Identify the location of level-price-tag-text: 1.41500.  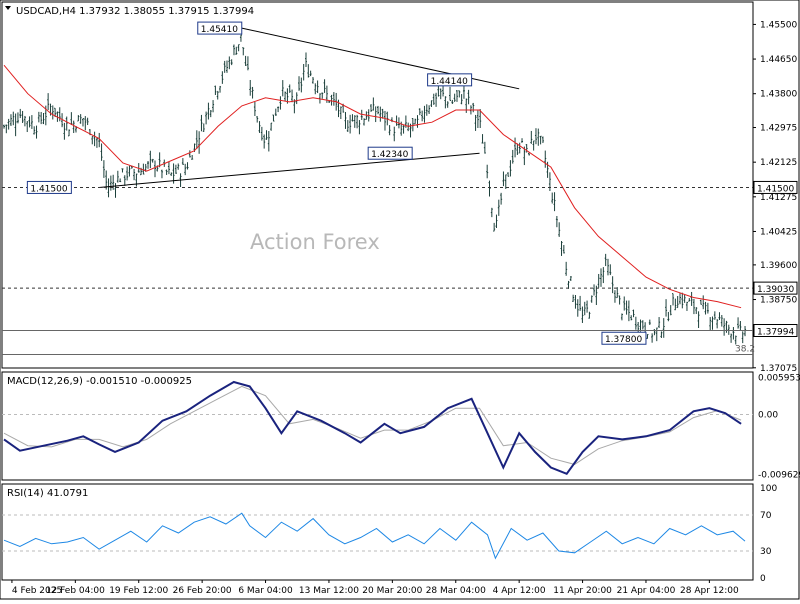
(775, 189).